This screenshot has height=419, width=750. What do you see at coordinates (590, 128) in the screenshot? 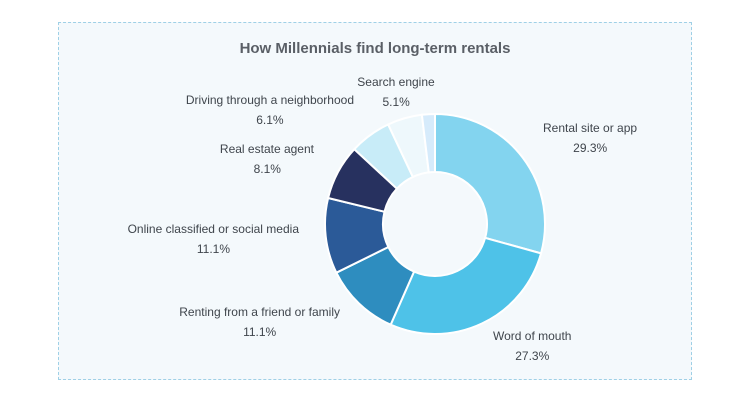
I see `slice-label: Rental site or app` at bounding box center [590, 128].